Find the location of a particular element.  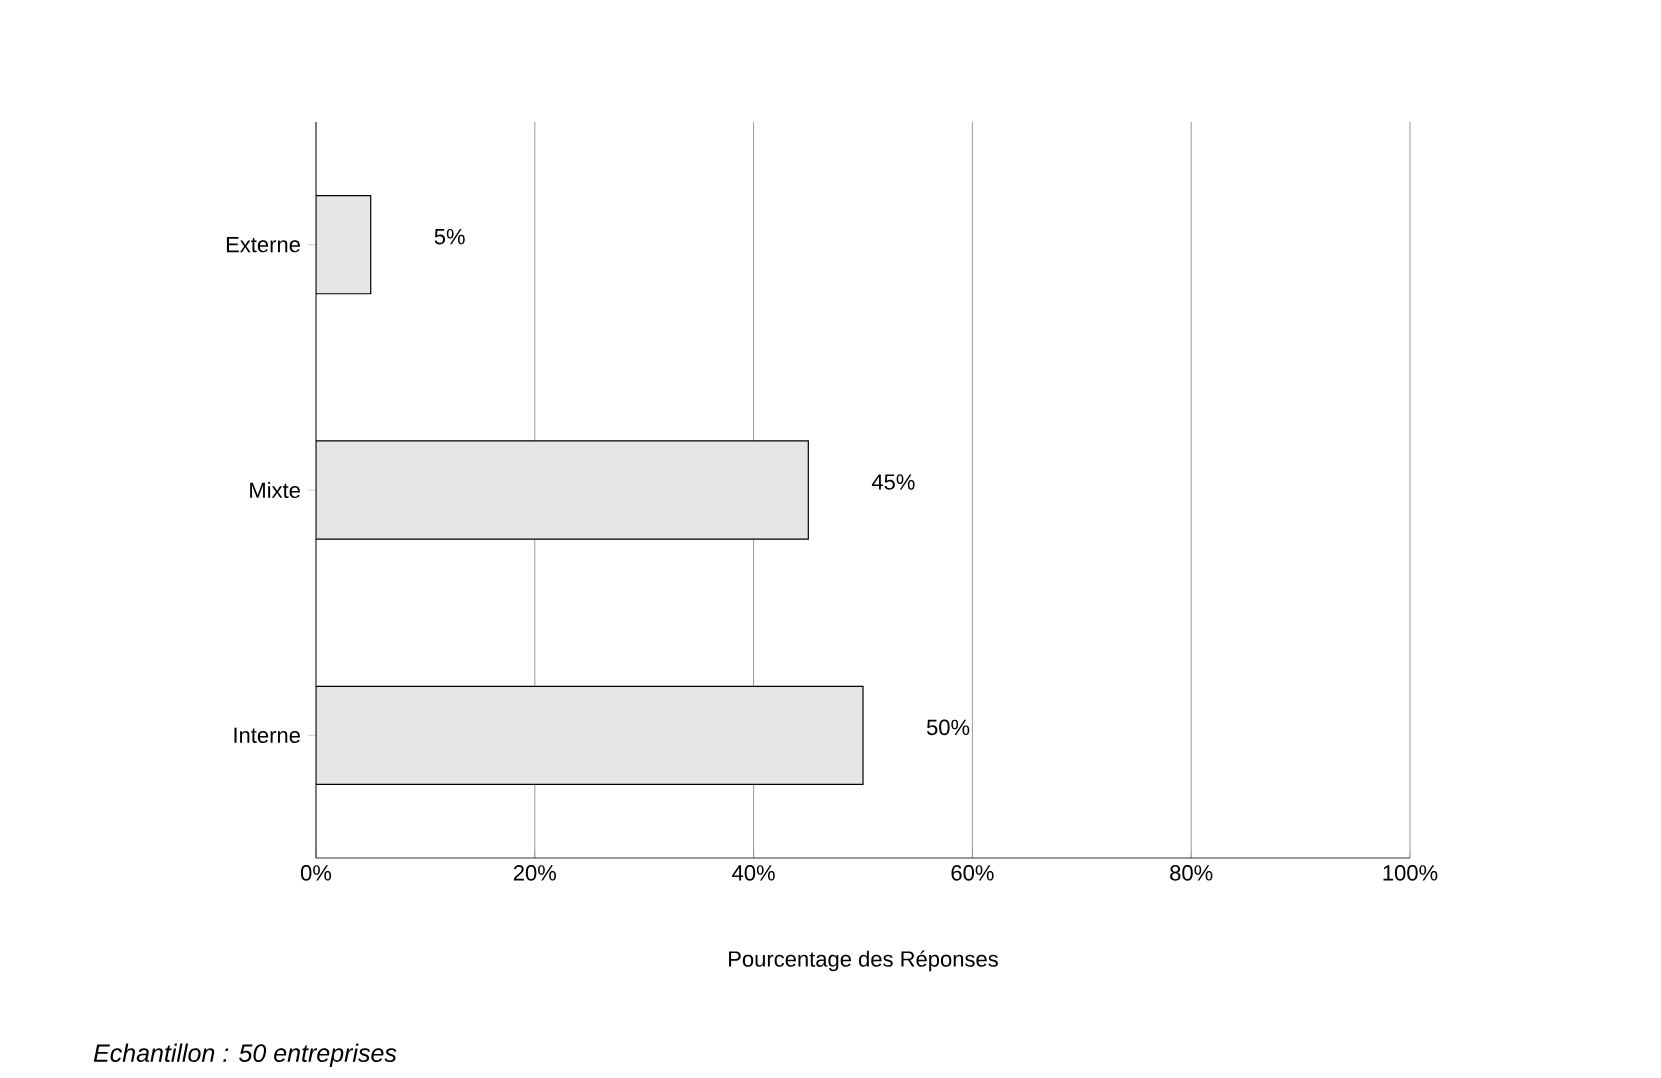

text: Echantillon : 50 entreprises is located at coordinates (245, 1055).